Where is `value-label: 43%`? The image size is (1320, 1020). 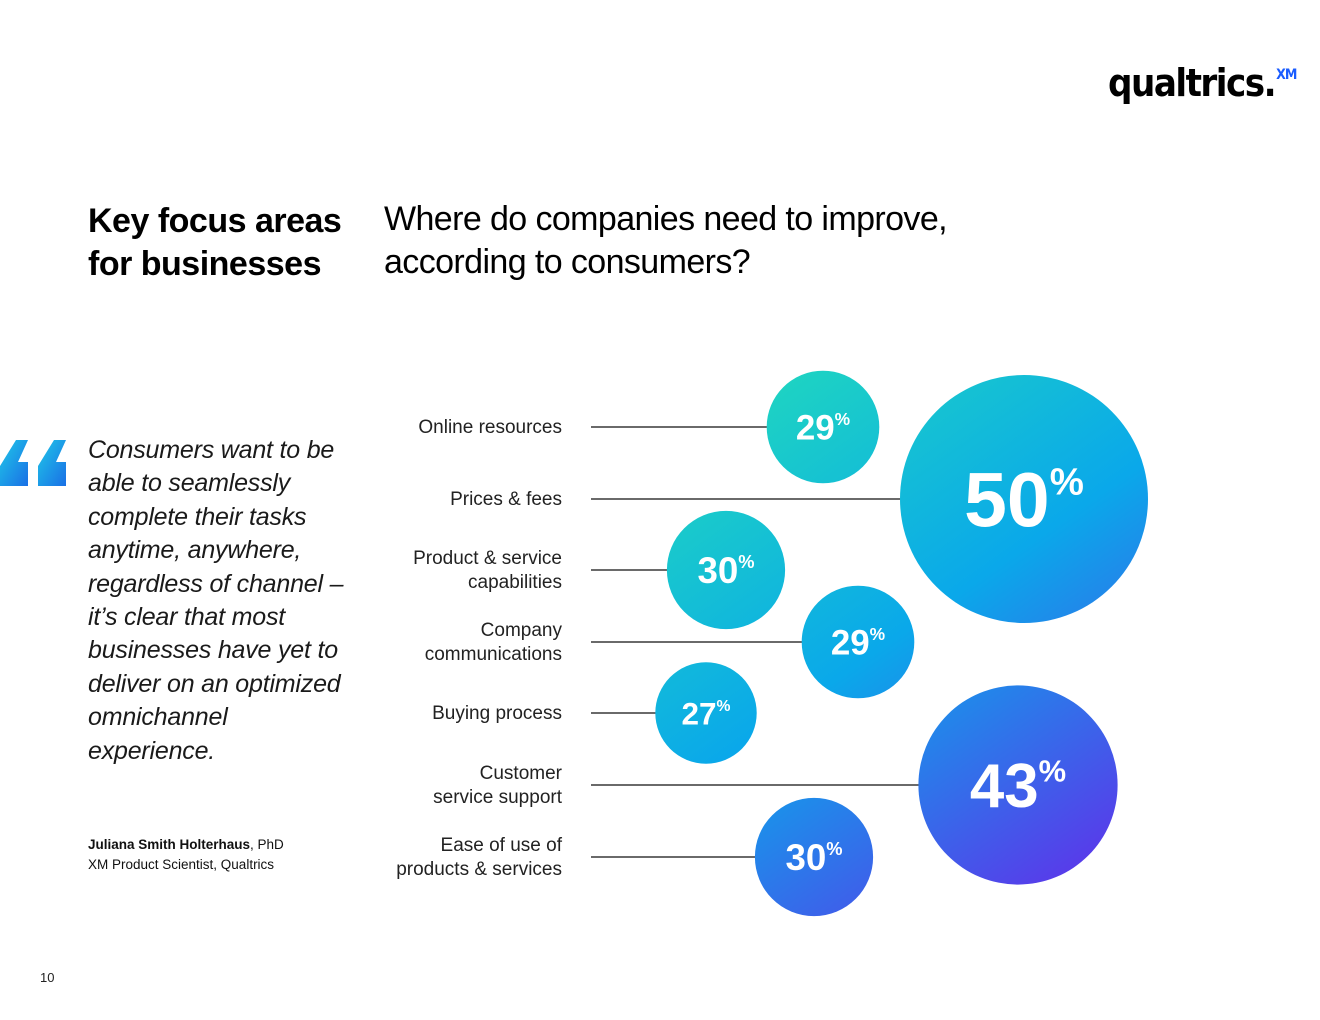 value-label: 43% is located at coordinates (1018, 786).